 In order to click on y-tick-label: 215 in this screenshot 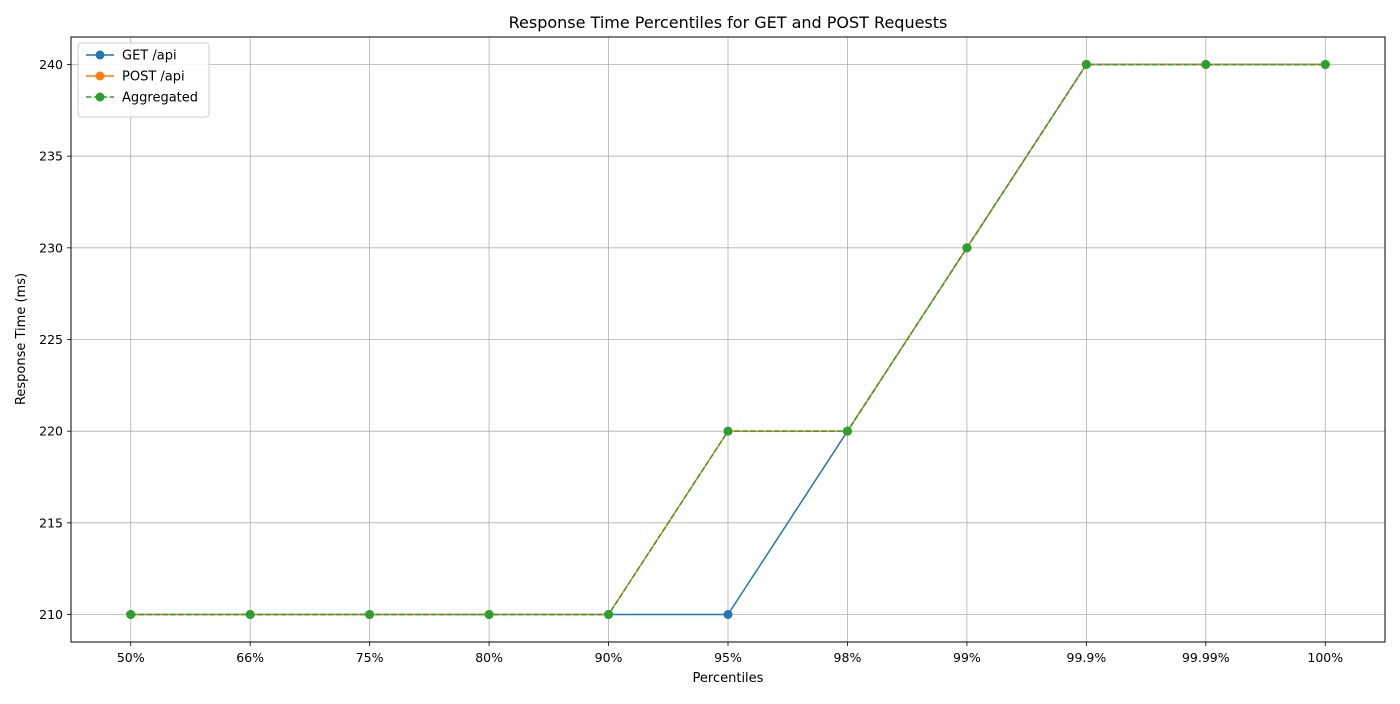, I will do `click(51, 522)`.